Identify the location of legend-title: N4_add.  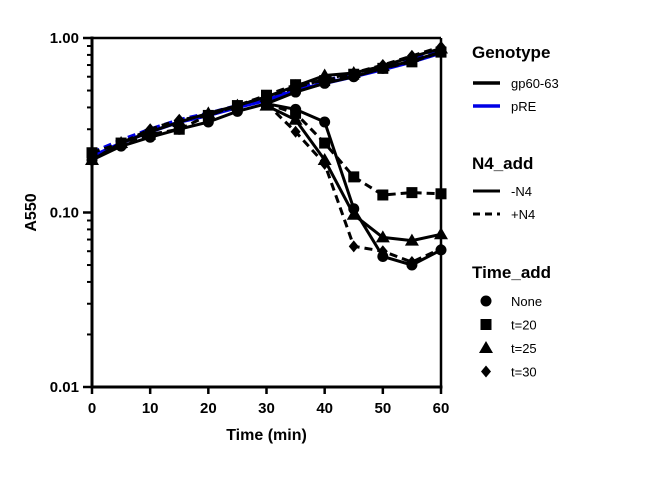
(502, 163).